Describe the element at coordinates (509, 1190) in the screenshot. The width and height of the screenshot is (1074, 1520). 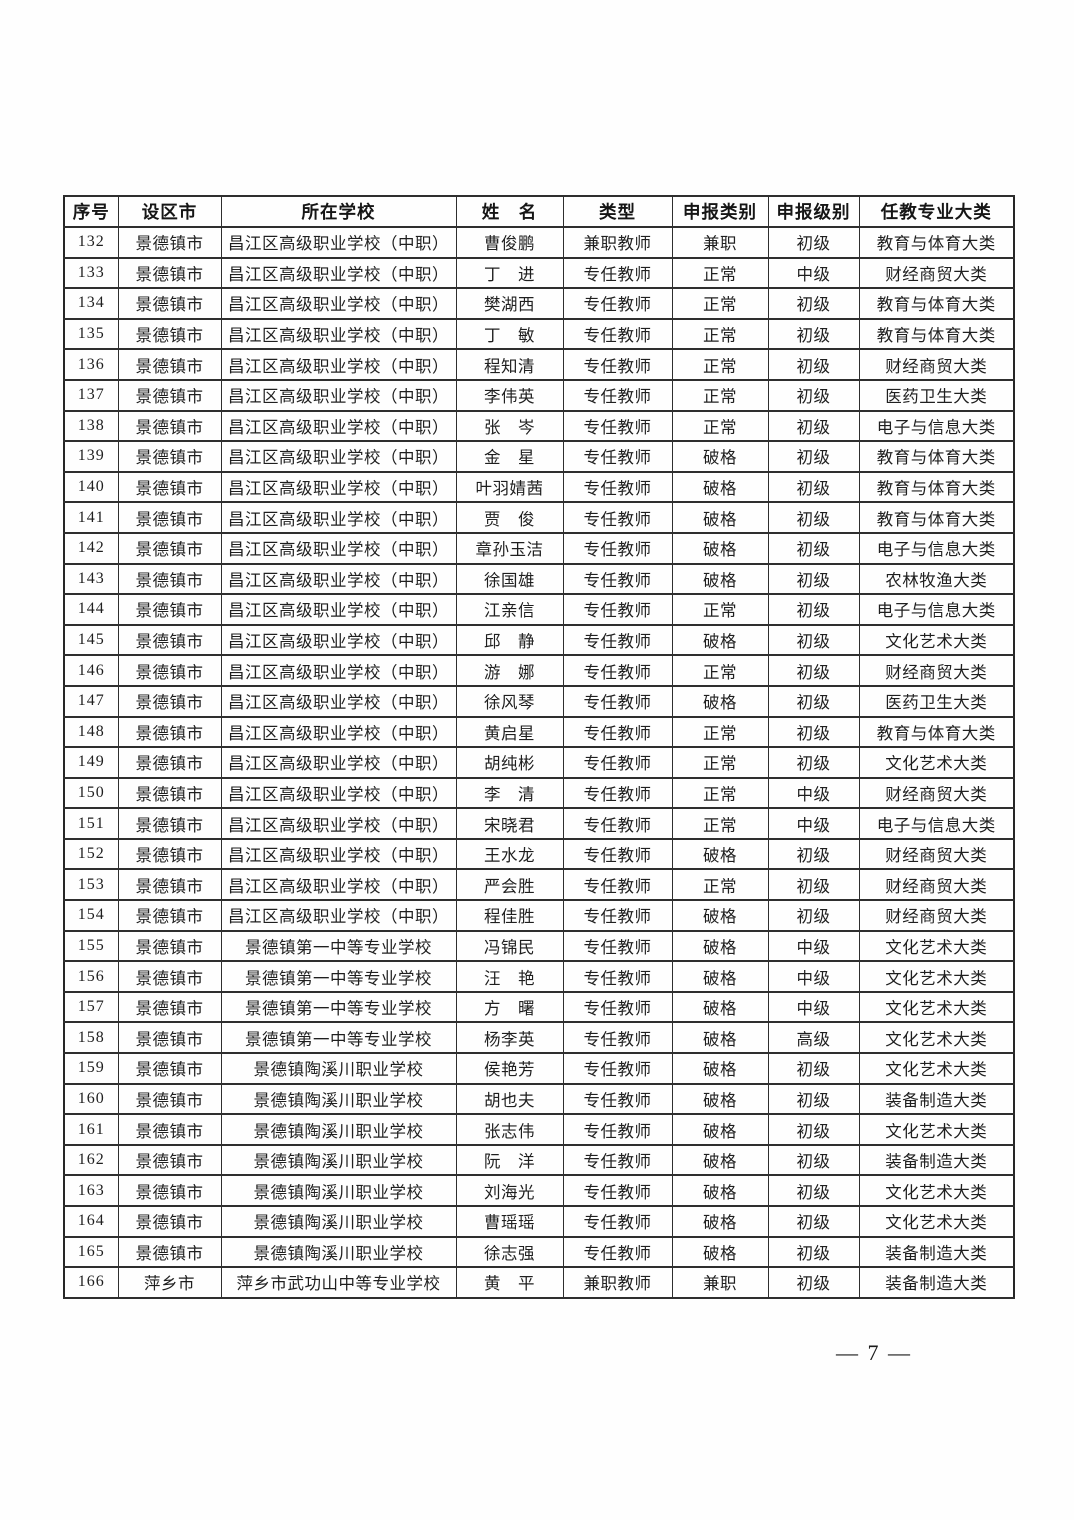
I see `table-cell: 刘海光` at that location.